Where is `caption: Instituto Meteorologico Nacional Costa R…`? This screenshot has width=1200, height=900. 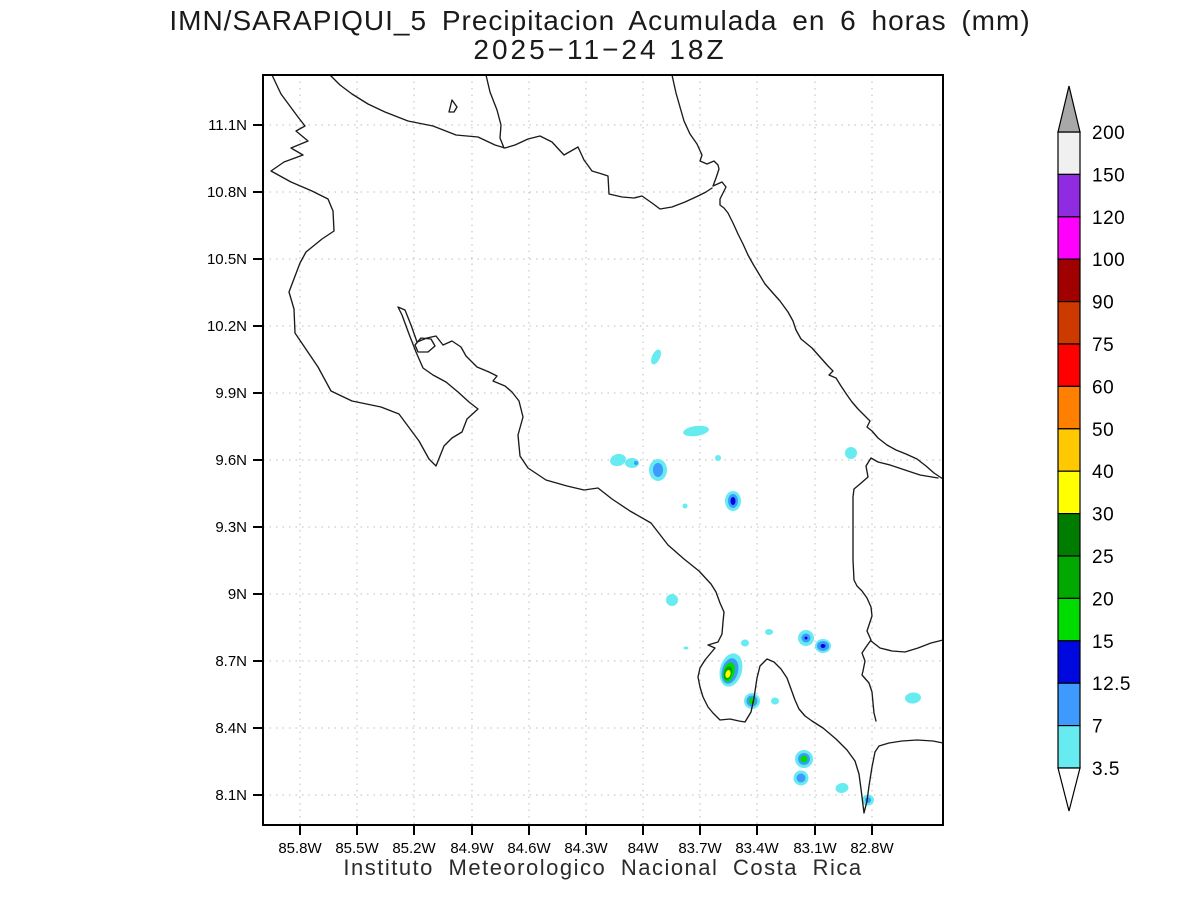
caption: Instituto Meteorologico Nacional Costa R… is located at coordinates (603, 867).